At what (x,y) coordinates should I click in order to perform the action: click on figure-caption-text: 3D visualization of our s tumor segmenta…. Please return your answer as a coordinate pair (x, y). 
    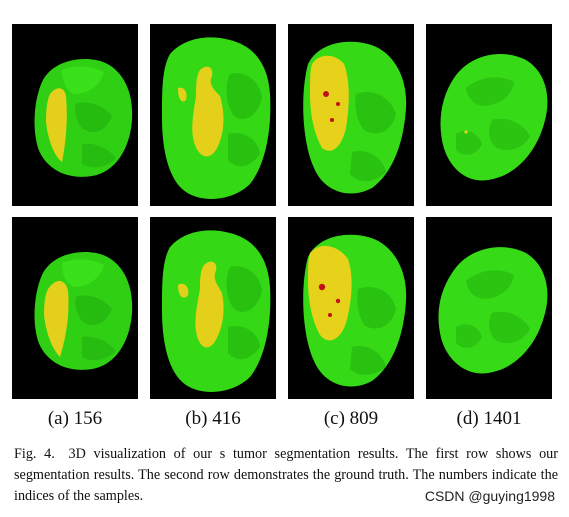
    Looking at the image, I should click on (286, 475).